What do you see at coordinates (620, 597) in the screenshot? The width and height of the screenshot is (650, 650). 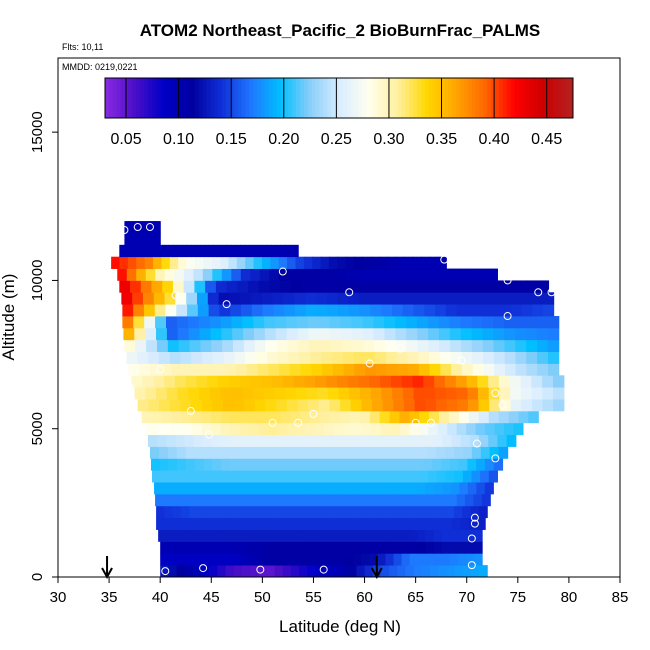 I see `x-tick-label: 85` at bounding box center [620, 597].